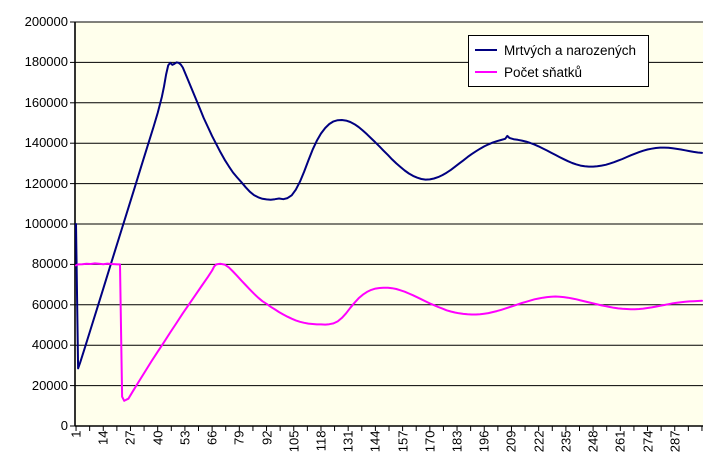 The width and height of the screenshot is (718, 476). What do you see at coordinates (558, 61) in the screenshot?
I see `legend: Mrtvých a narozených Počet sňatků` at bounding box center [558, 61].